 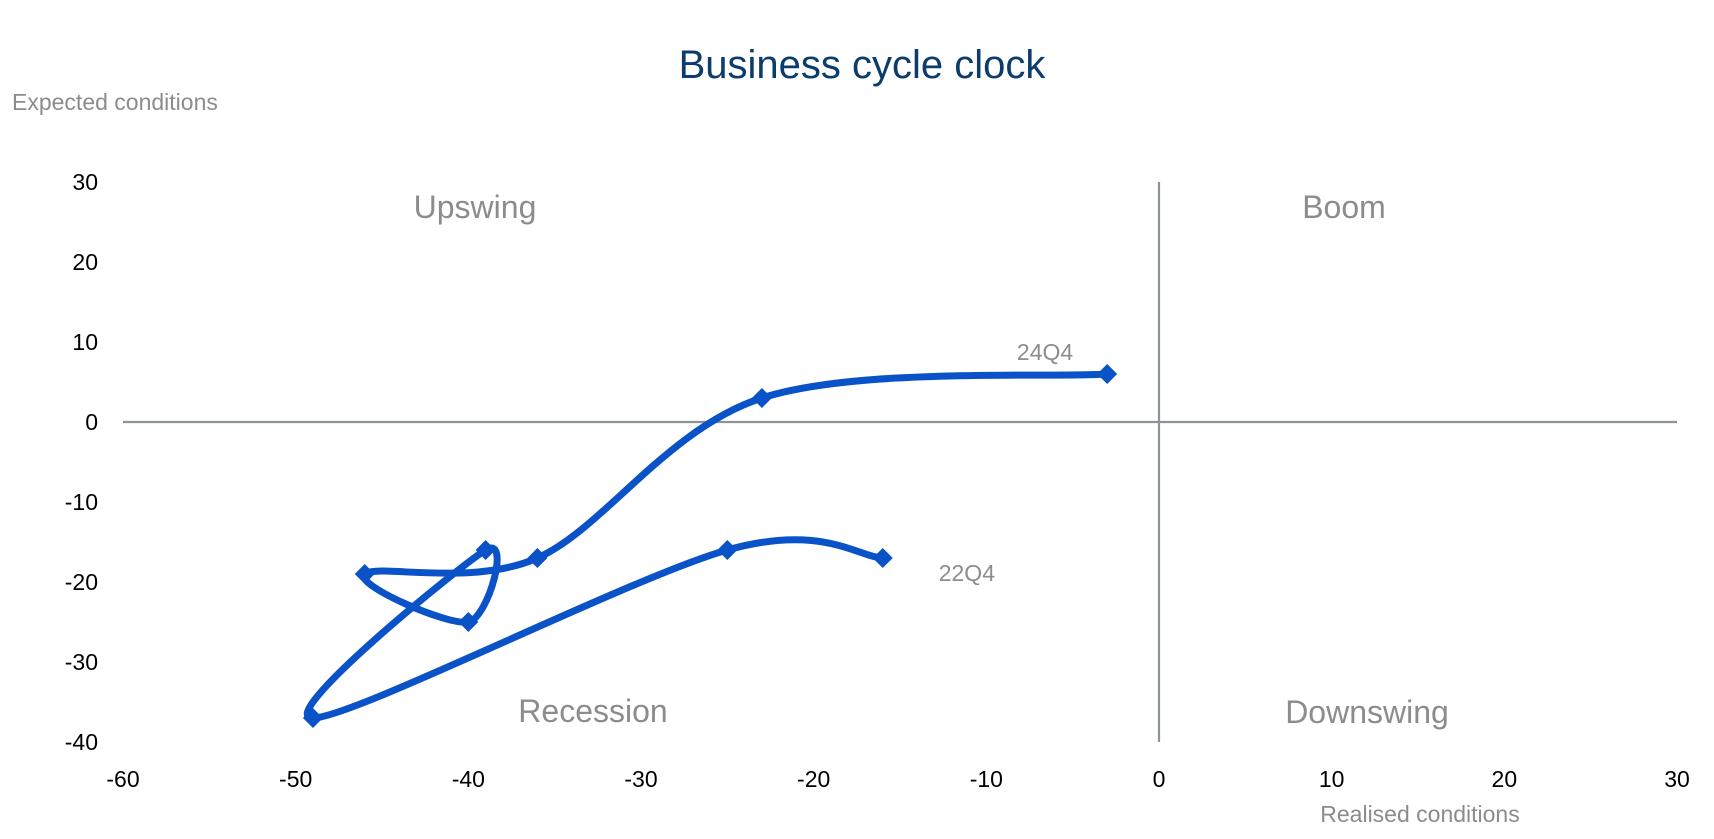 I want to click on x-tick-label: -50, so click(x=295, y=779).